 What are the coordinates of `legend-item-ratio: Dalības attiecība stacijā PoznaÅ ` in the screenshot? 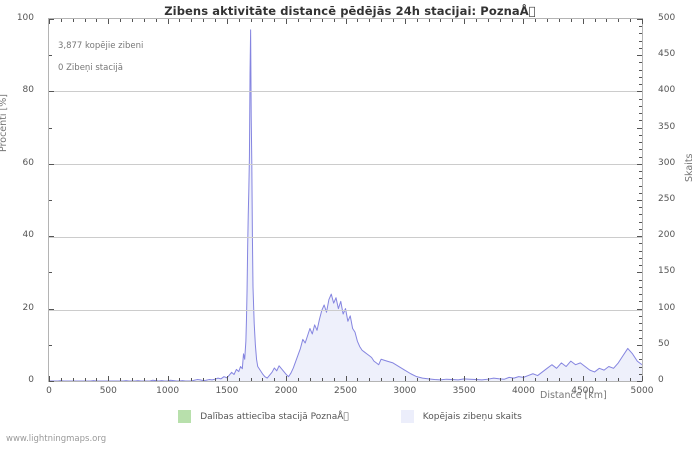 It's located at (263, 416).